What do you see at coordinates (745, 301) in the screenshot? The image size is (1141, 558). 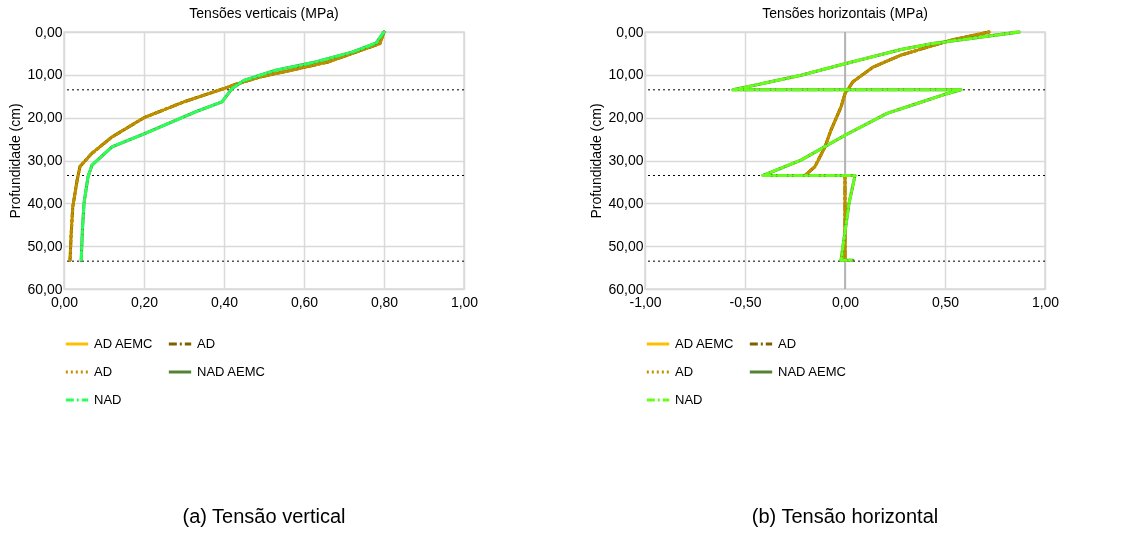 I see `x-tick-label: -0,50` at bounding box center [745, 301].